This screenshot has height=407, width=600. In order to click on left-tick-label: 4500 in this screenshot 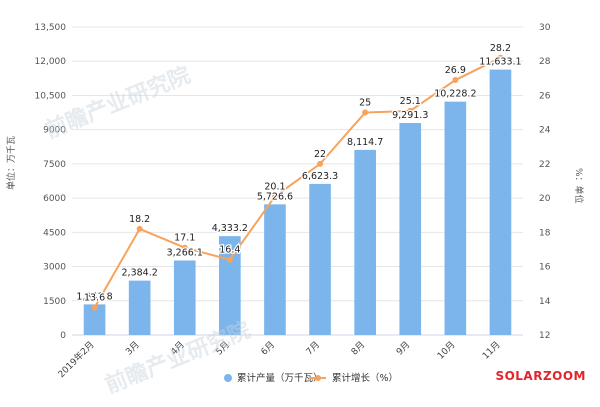, I will do `click(54, 233)`.